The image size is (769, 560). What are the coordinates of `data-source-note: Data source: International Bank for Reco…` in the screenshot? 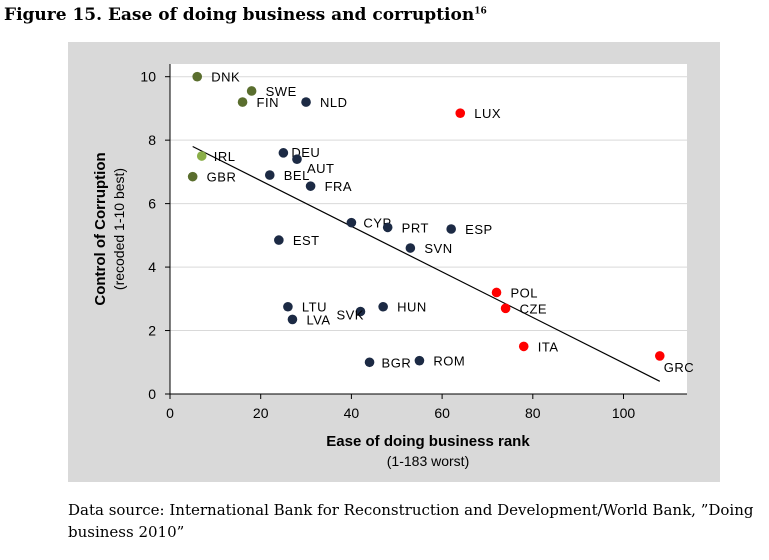 It's located at (411, 521).